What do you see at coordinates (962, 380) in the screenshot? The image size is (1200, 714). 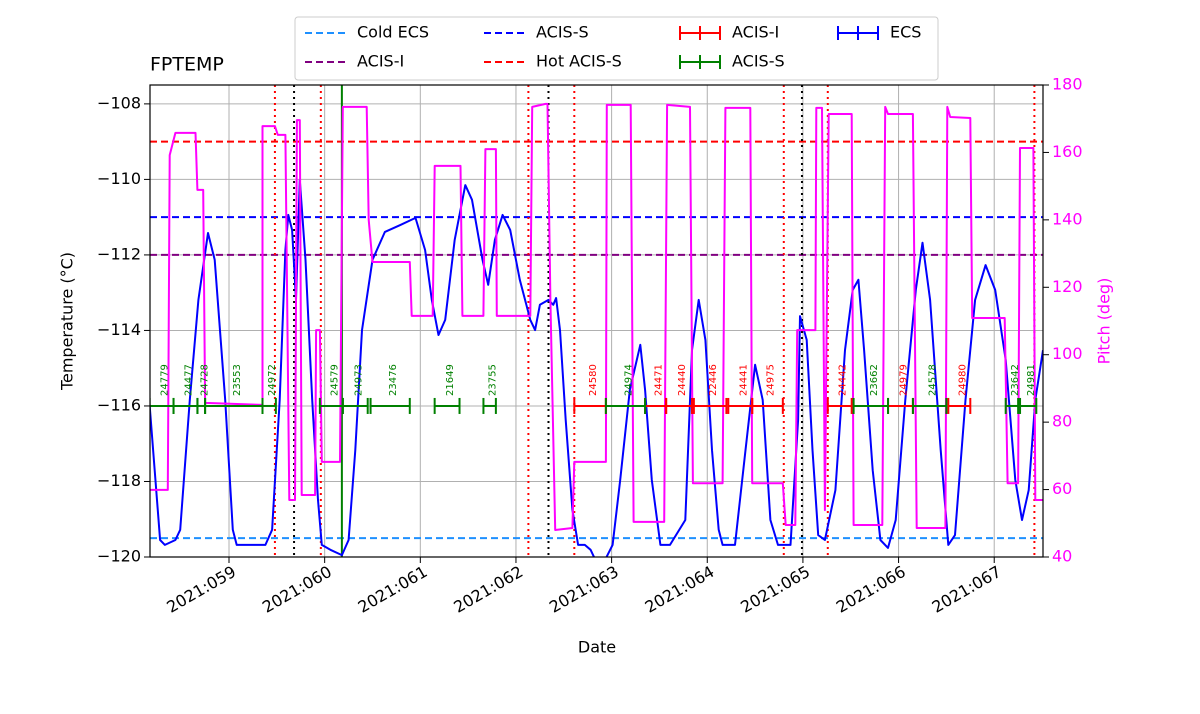 I see `obsid-label: 24980` at bounding box center [962, 380].